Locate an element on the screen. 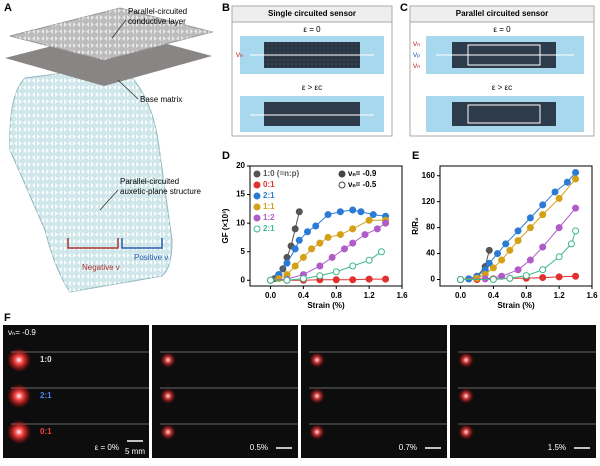  frame-label: ε = 0% is located at coordinates (107, 447).